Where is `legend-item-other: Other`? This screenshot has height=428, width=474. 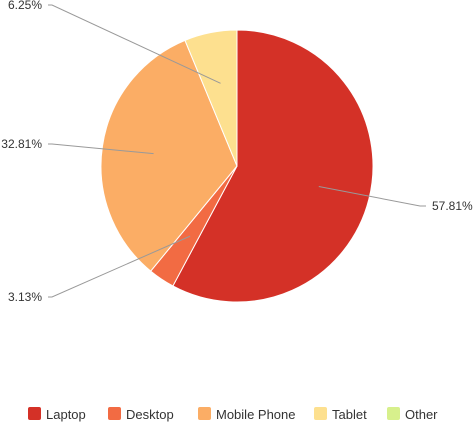
legend-item-other: Other is located at coordinates (412, 414).